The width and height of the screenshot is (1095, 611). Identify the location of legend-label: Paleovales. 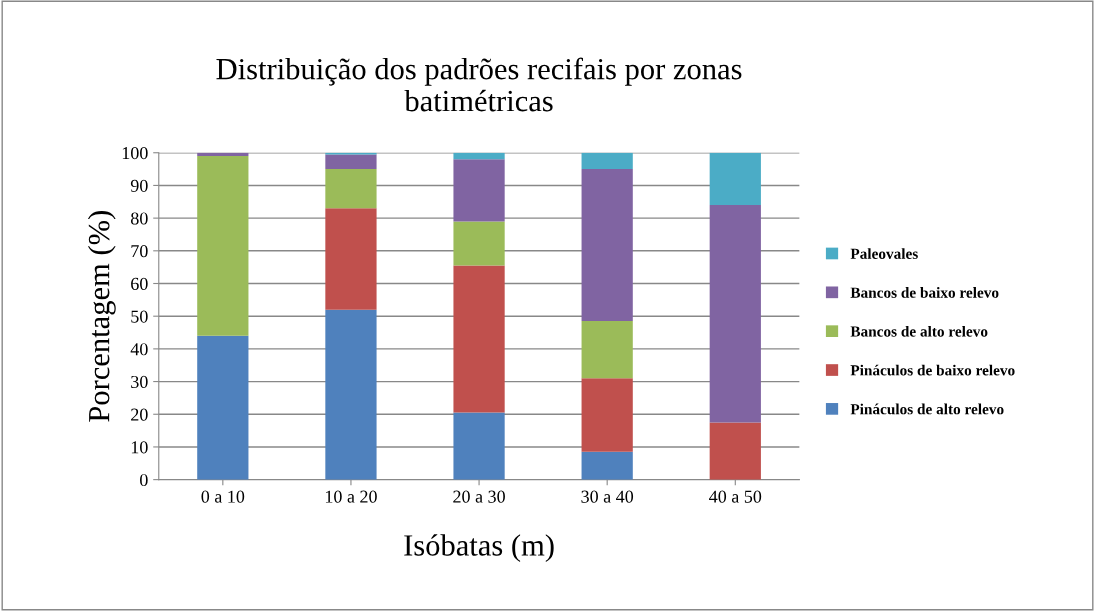
(884, 253).